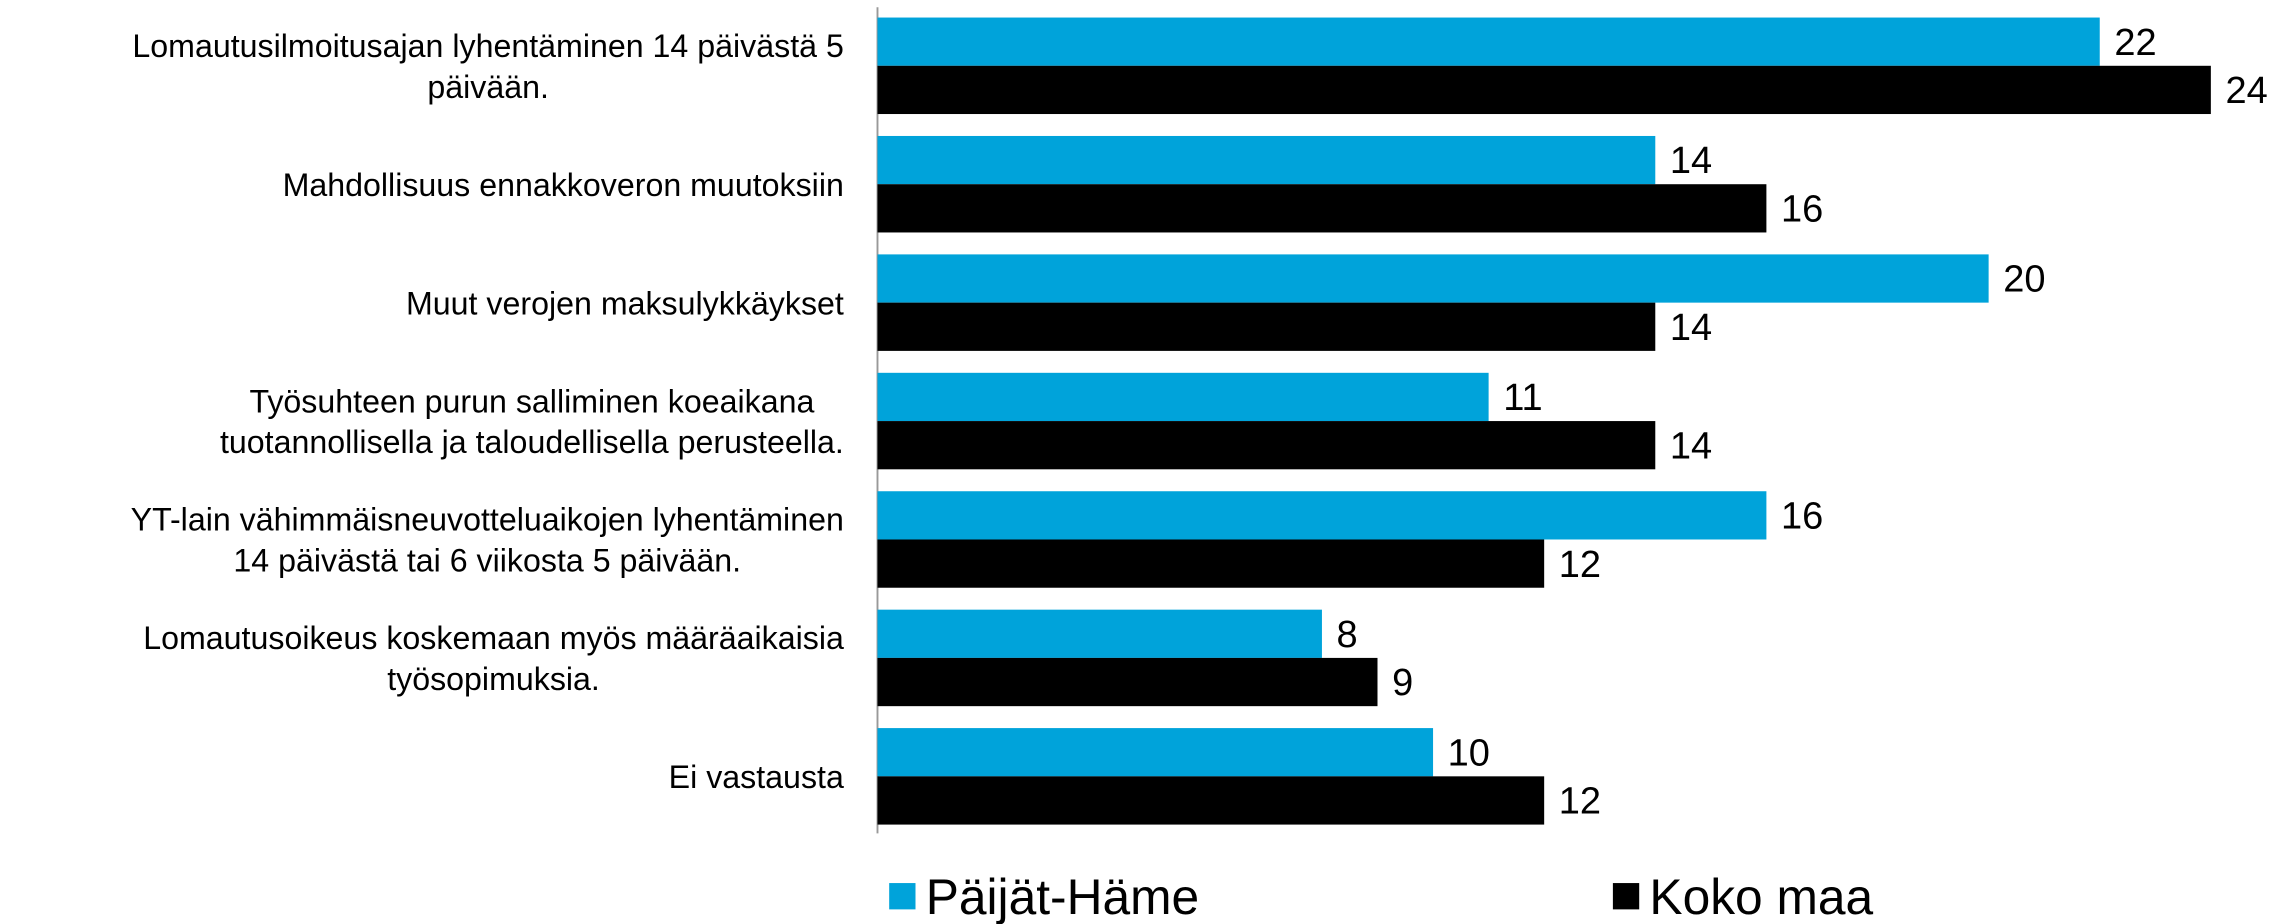 The image size is (2293, 924). I want to click on value-label: 11, so click(1522, 398).